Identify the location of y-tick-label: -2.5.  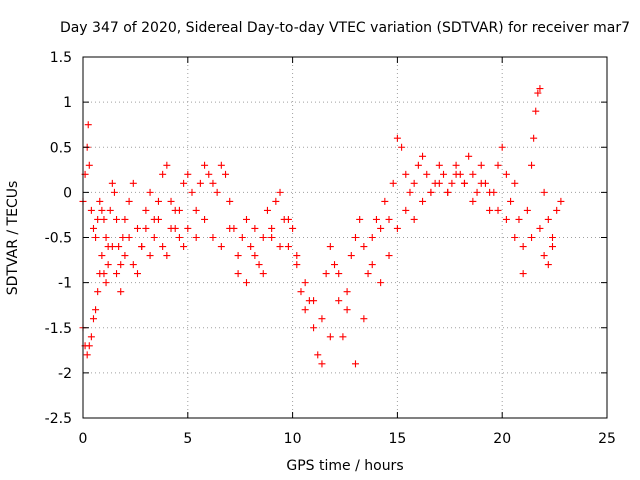
(58, 419).